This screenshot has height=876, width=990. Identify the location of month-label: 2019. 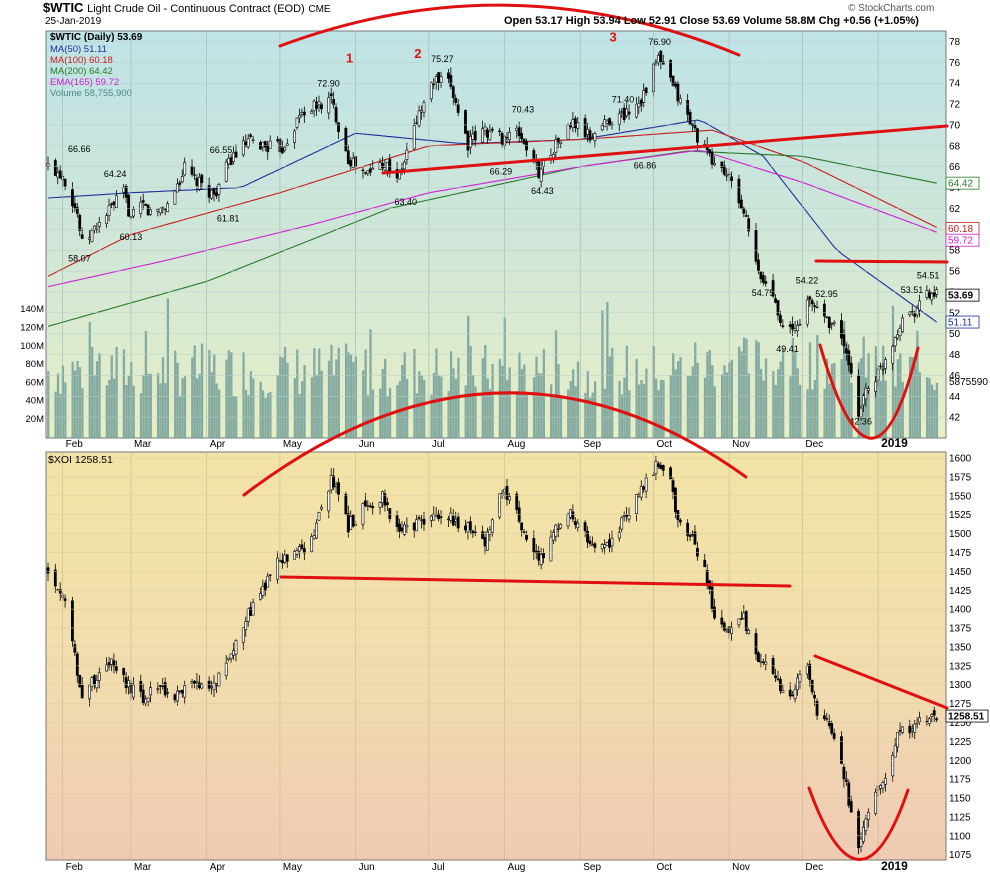
(894, 443).